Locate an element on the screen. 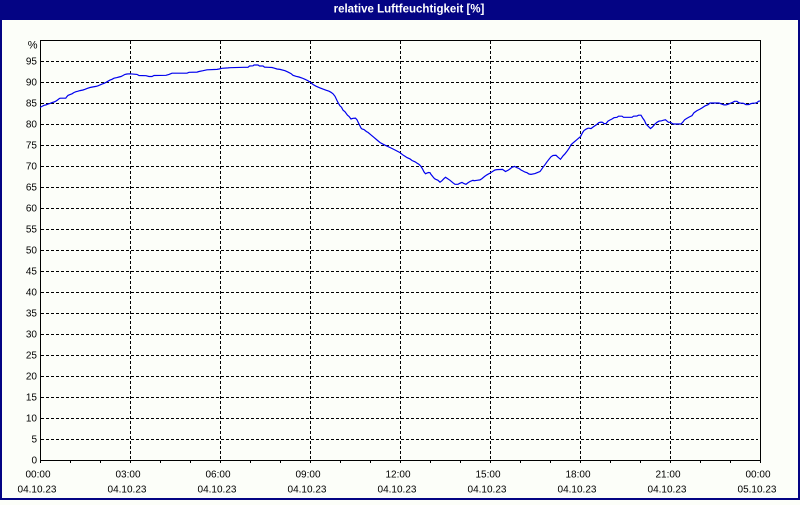 The width and height of the screenshot is (800, 505). svg-text: 40 is located at coordinates (32, 293).